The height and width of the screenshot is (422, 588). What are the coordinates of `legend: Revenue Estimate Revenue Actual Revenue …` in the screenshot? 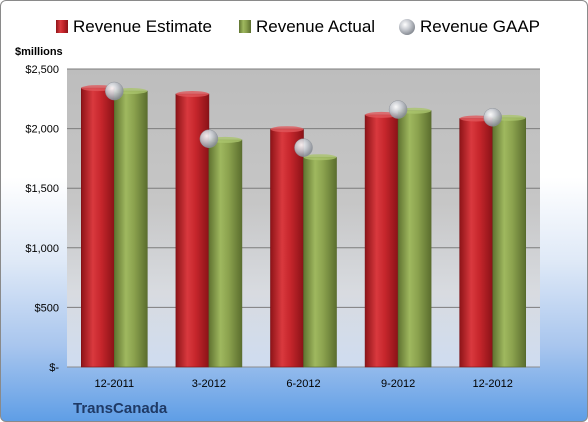 It's located at (298, 26).